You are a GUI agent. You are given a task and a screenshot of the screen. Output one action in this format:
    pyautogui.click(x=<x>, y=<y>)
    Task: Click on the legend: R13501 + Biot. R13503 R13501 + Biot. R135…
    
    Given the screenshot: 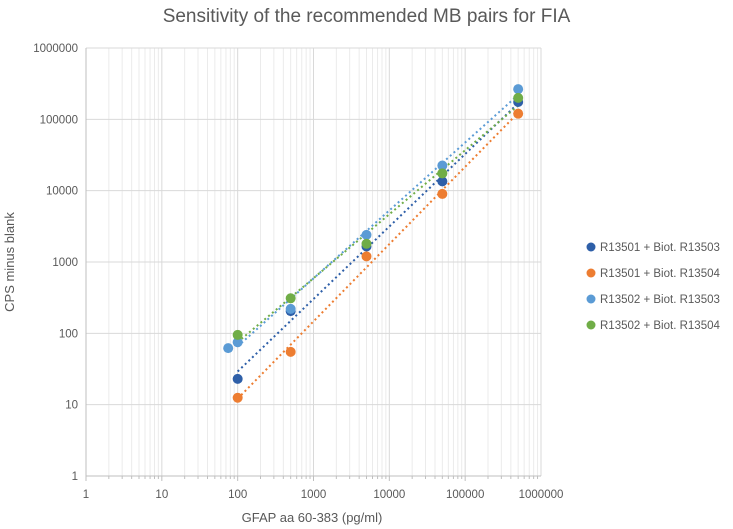 What is the action you would take?
    pyautogui.click(x=653, y=287)
    